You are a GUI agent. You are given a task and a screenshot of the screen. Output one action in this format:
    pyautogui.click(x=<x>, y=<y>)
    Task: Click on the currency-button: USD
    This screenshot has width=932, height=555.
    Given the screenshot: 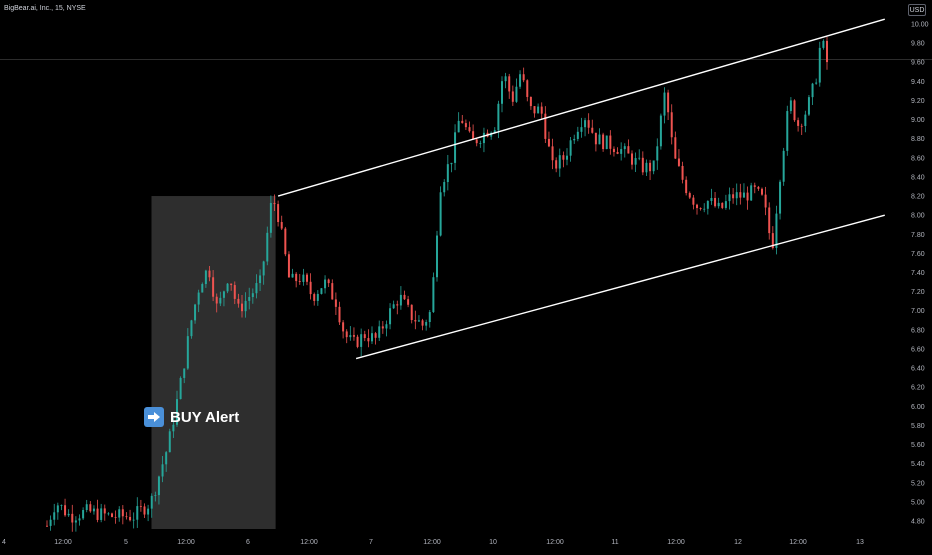 What is the action you would take?
    pyautogui.click(x=917, y=10)
    